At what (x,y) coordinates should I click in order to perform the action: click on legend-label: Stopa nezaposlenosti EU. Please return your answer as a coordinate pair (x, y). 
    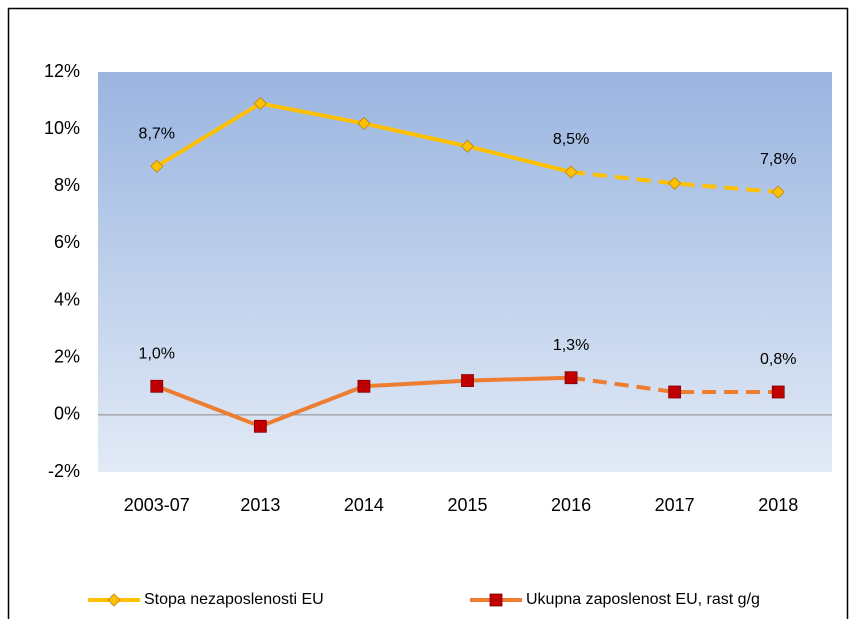
    Looking at the image, I should click on (234, 599).